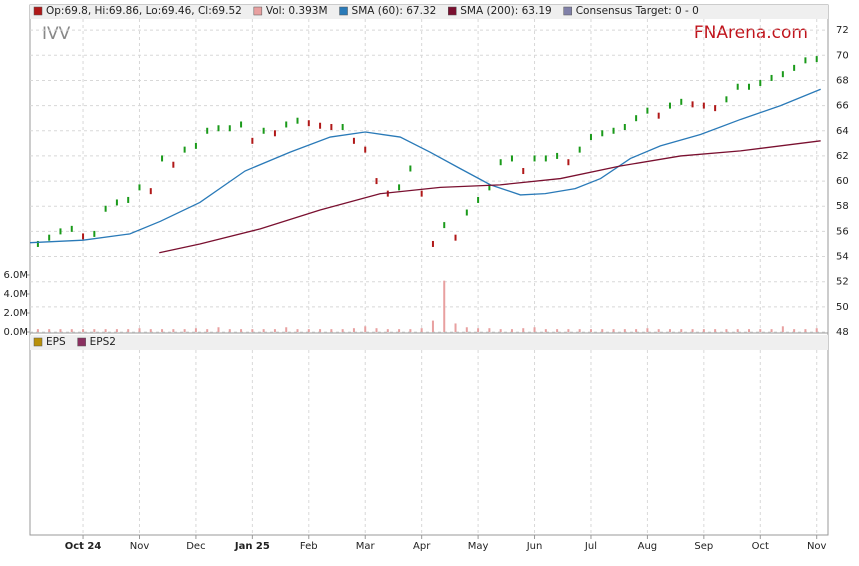 This screenshot has height=566, width=859. What do you see at coordinates (842, 80) in the screenshot?
I see `y-tick-label: 68` at bounding box center [842, 80].